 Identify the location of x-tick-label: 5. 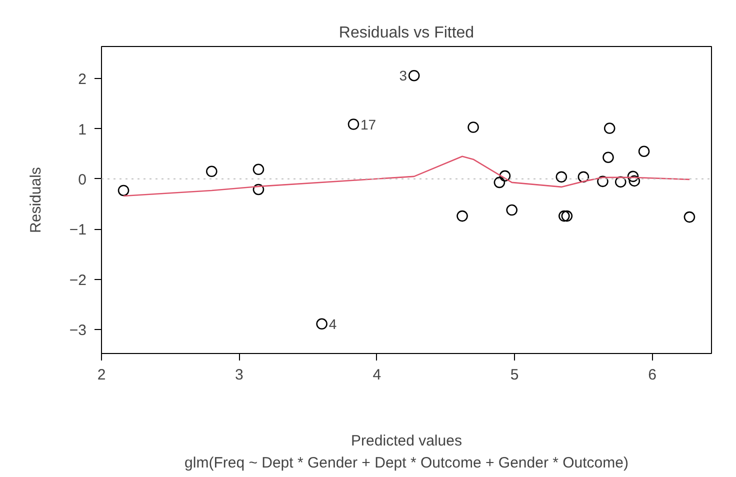
(514, 375).